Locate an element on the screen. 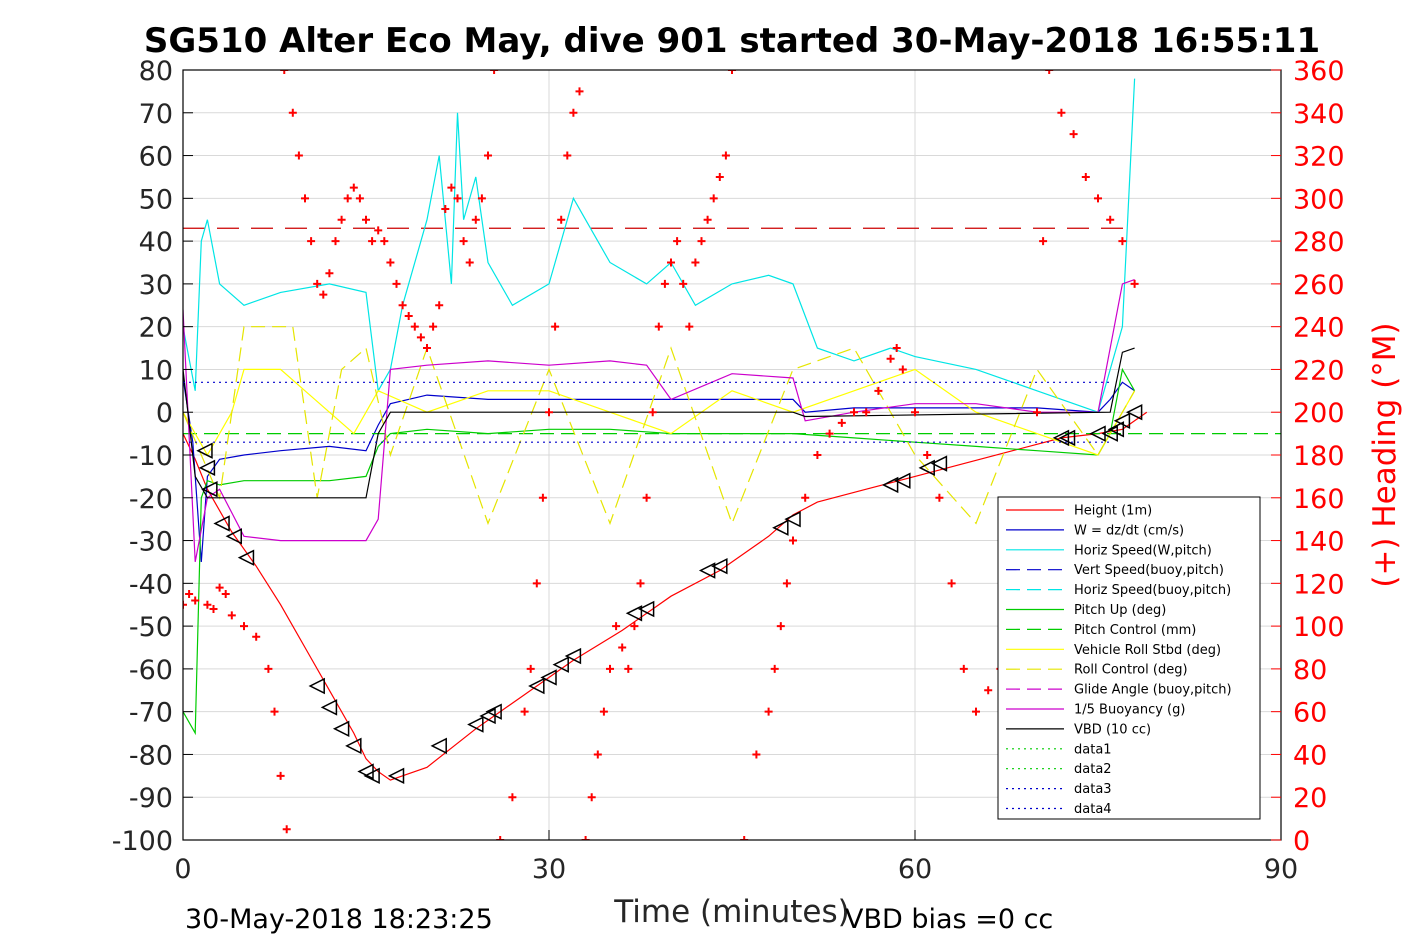 This screenshot has width=1417, height=945. legend-label: Horiz Speed(buoy,pitch) is located at coordinates (1152, 590).